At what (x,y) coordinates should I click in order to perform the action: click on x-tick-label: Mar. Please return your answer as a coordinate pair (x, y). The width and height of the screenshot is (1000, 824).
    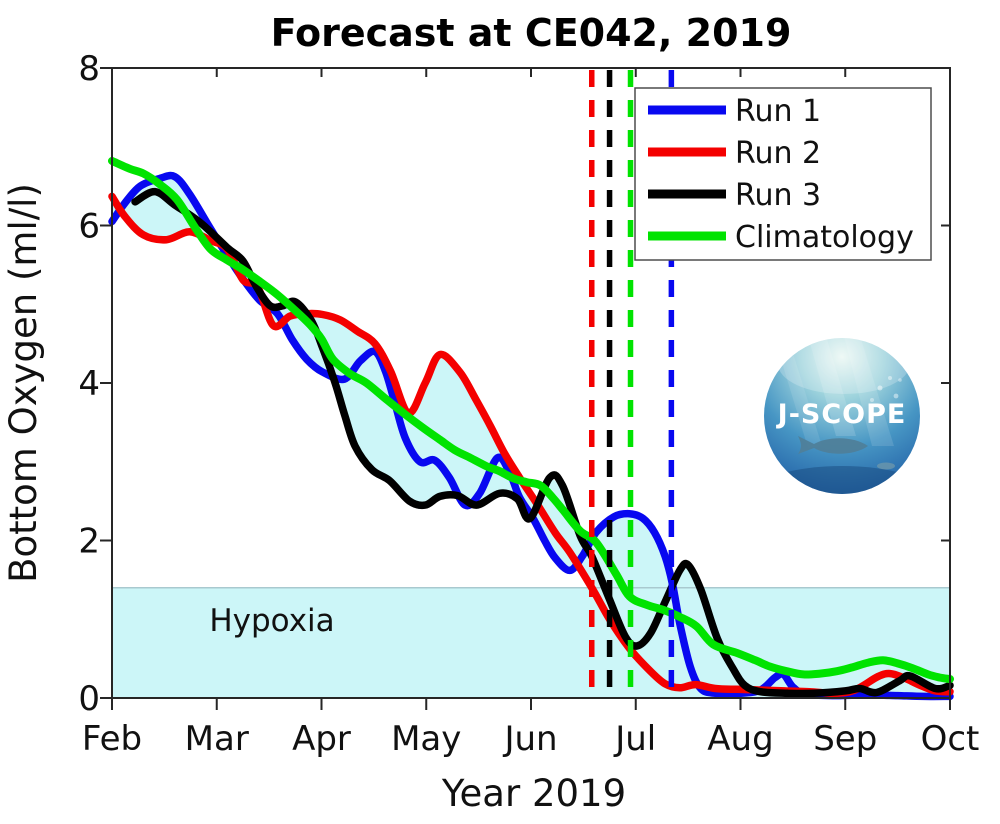
    Looking at the image, I should click on (217, 739).